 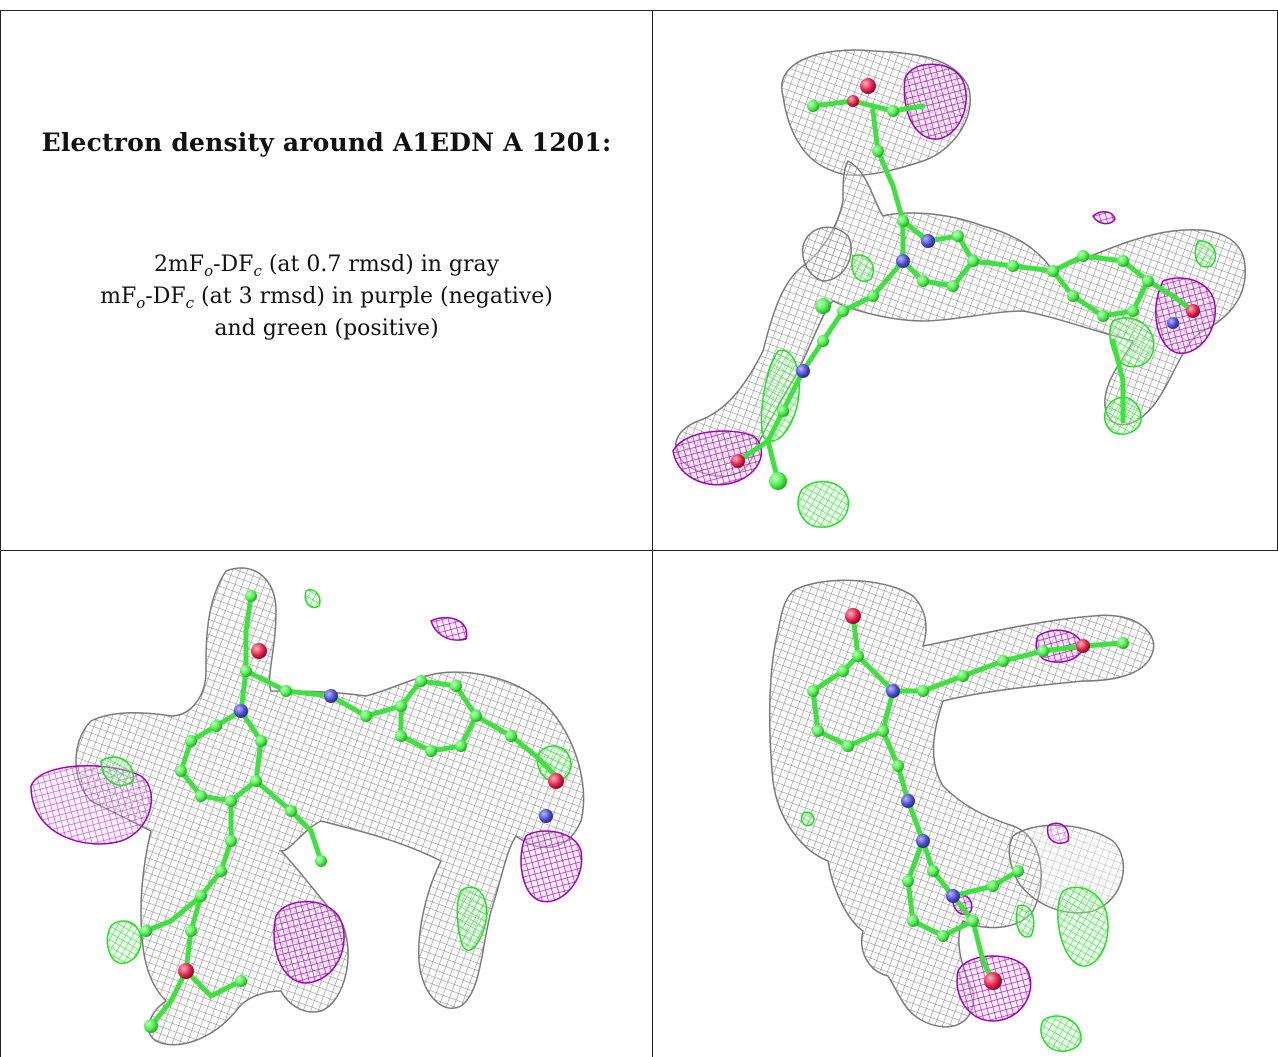 What do you see at coordinates (639, 550) in the screenshot?
I see `table-divider-horizontal` at bounding box center [639, 550].